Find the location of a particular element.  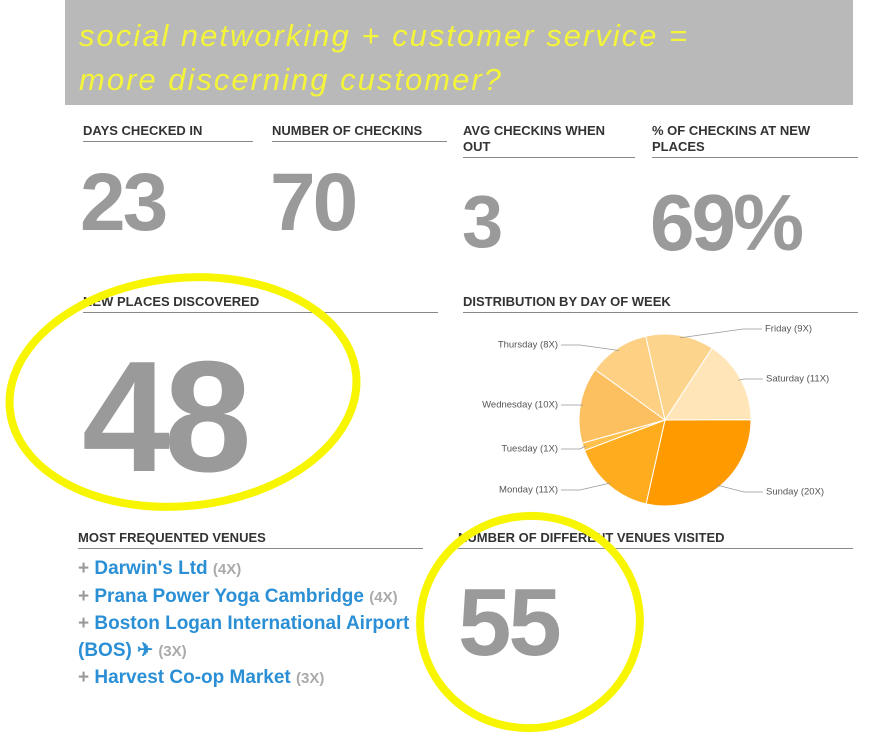

venue-item: + Harvest Co-op Market (3X) is located at coordinates (250, 679).